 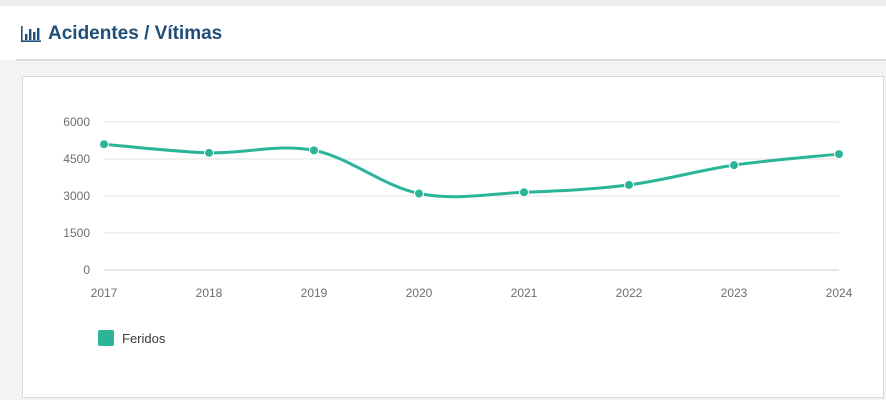 What do you see at coordinates (443, 3) in the screenshot?
I see `top-strip` at bounding box center [443, 3].